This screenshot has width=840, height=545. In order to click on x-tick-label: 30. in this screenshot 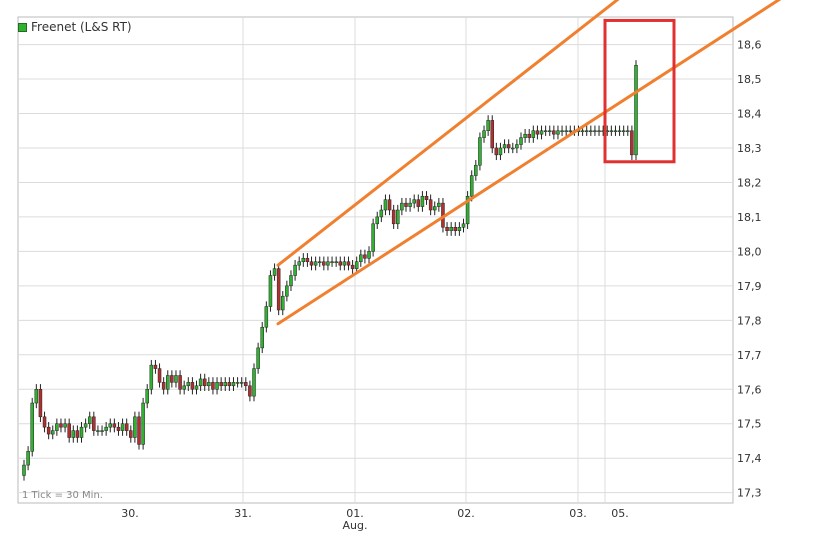, I will do `click(130, 513)`.